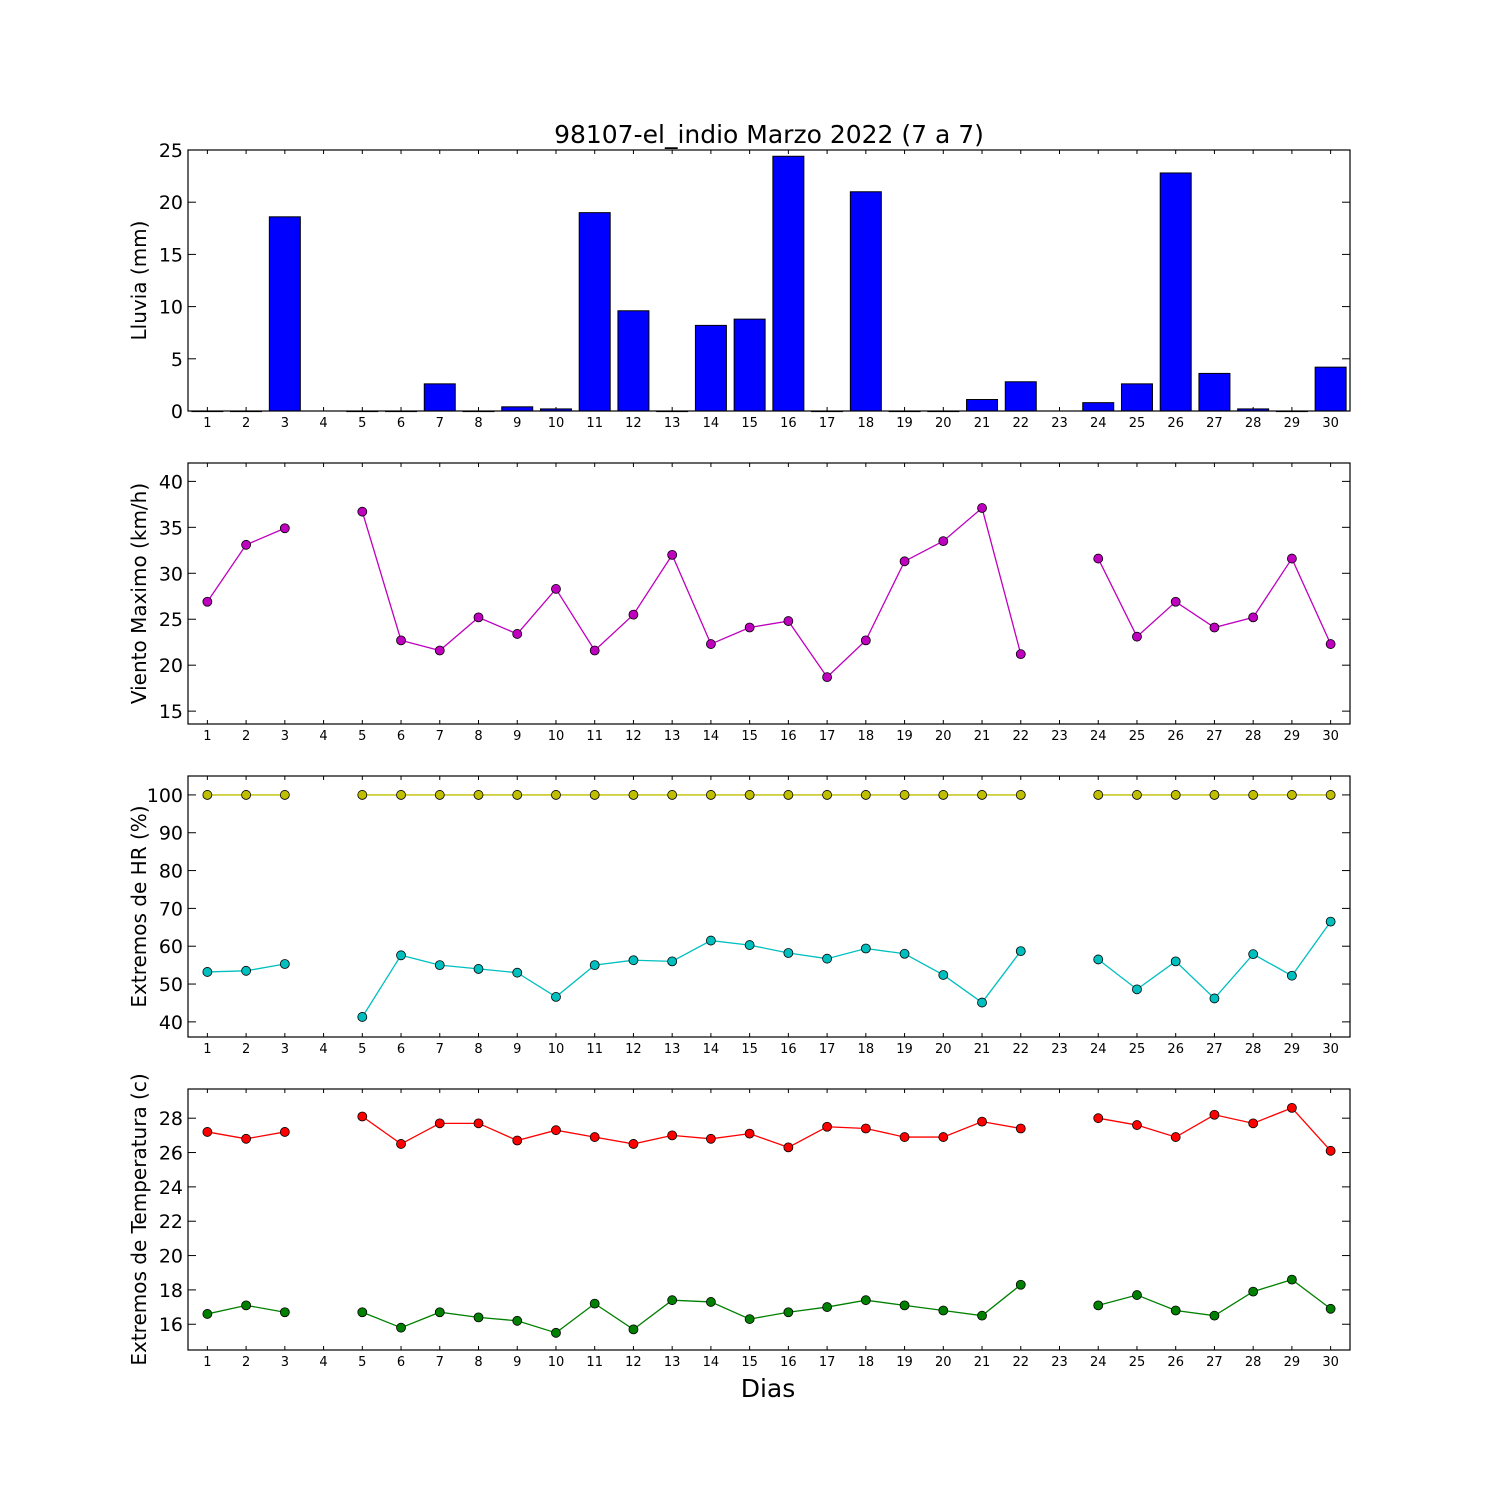  What do you see at coordinates (982, 1362) in the screenshot?
I see `x-tick-label: 21` at bounding box center [982, 1362].